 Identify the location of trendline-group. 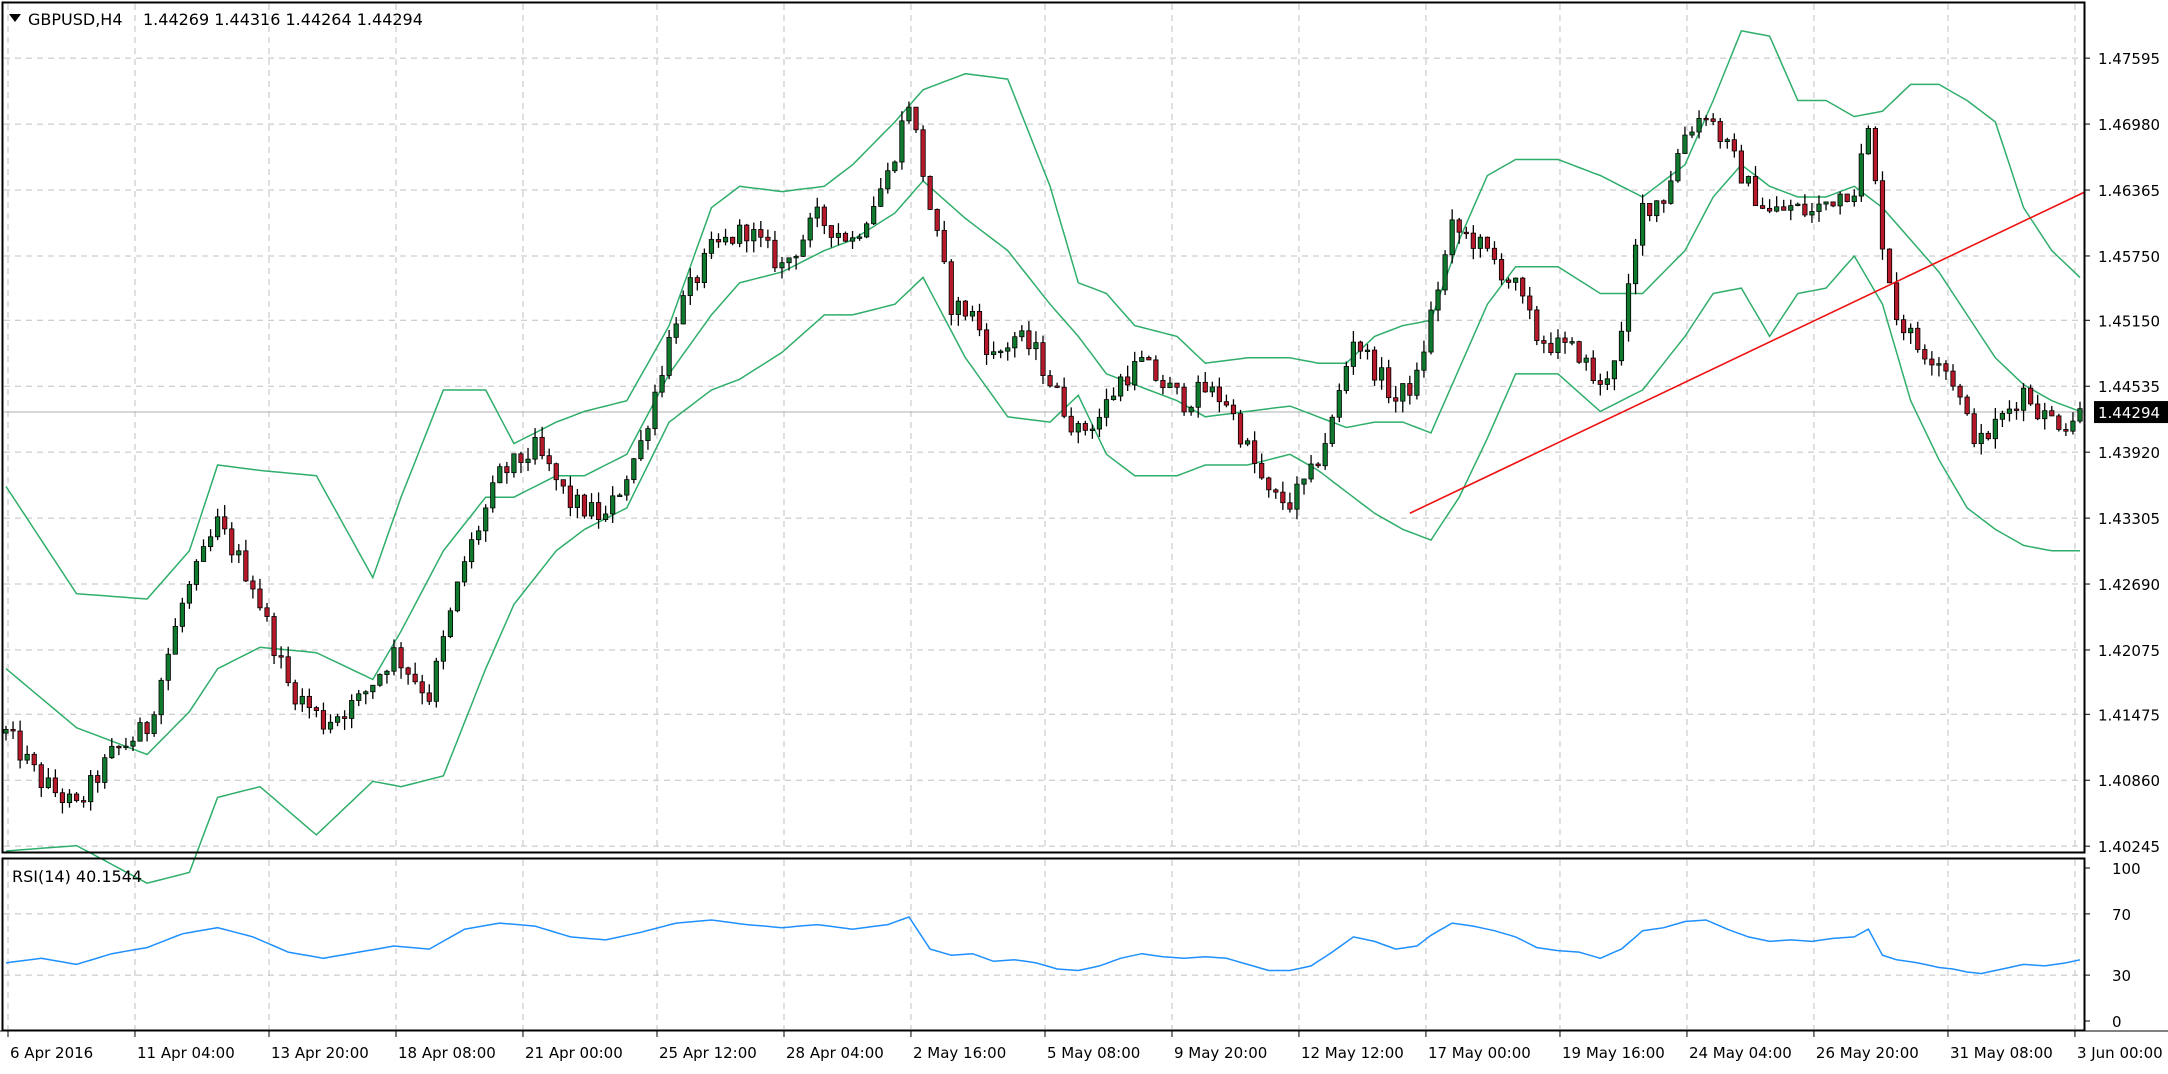
(1747, 352).